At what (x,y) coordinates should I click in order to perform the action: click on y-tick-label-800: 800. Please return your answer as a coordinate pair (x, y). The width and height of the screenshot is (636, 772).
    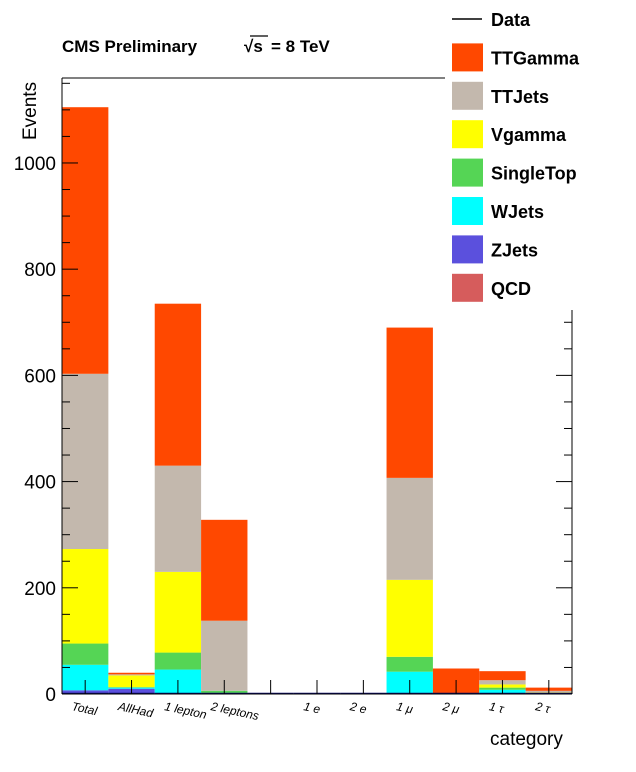
    Looking at the image, I should click on (40, 270).